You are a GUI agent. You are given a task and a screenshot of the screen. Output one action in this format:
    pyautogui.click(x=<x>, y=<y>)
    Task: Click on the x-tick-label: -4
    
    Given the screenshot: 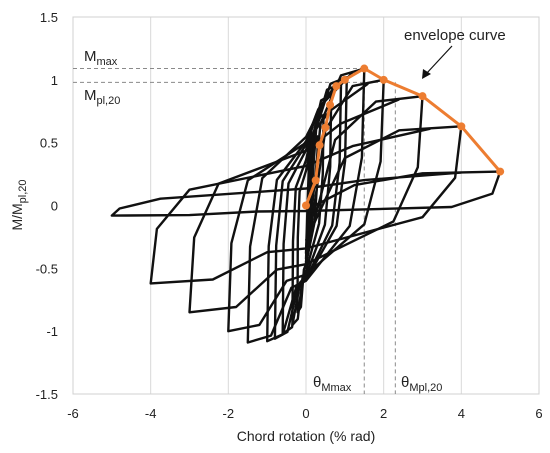 What is the action you would take?
    pyautogui.click(x=151, y=413)
    